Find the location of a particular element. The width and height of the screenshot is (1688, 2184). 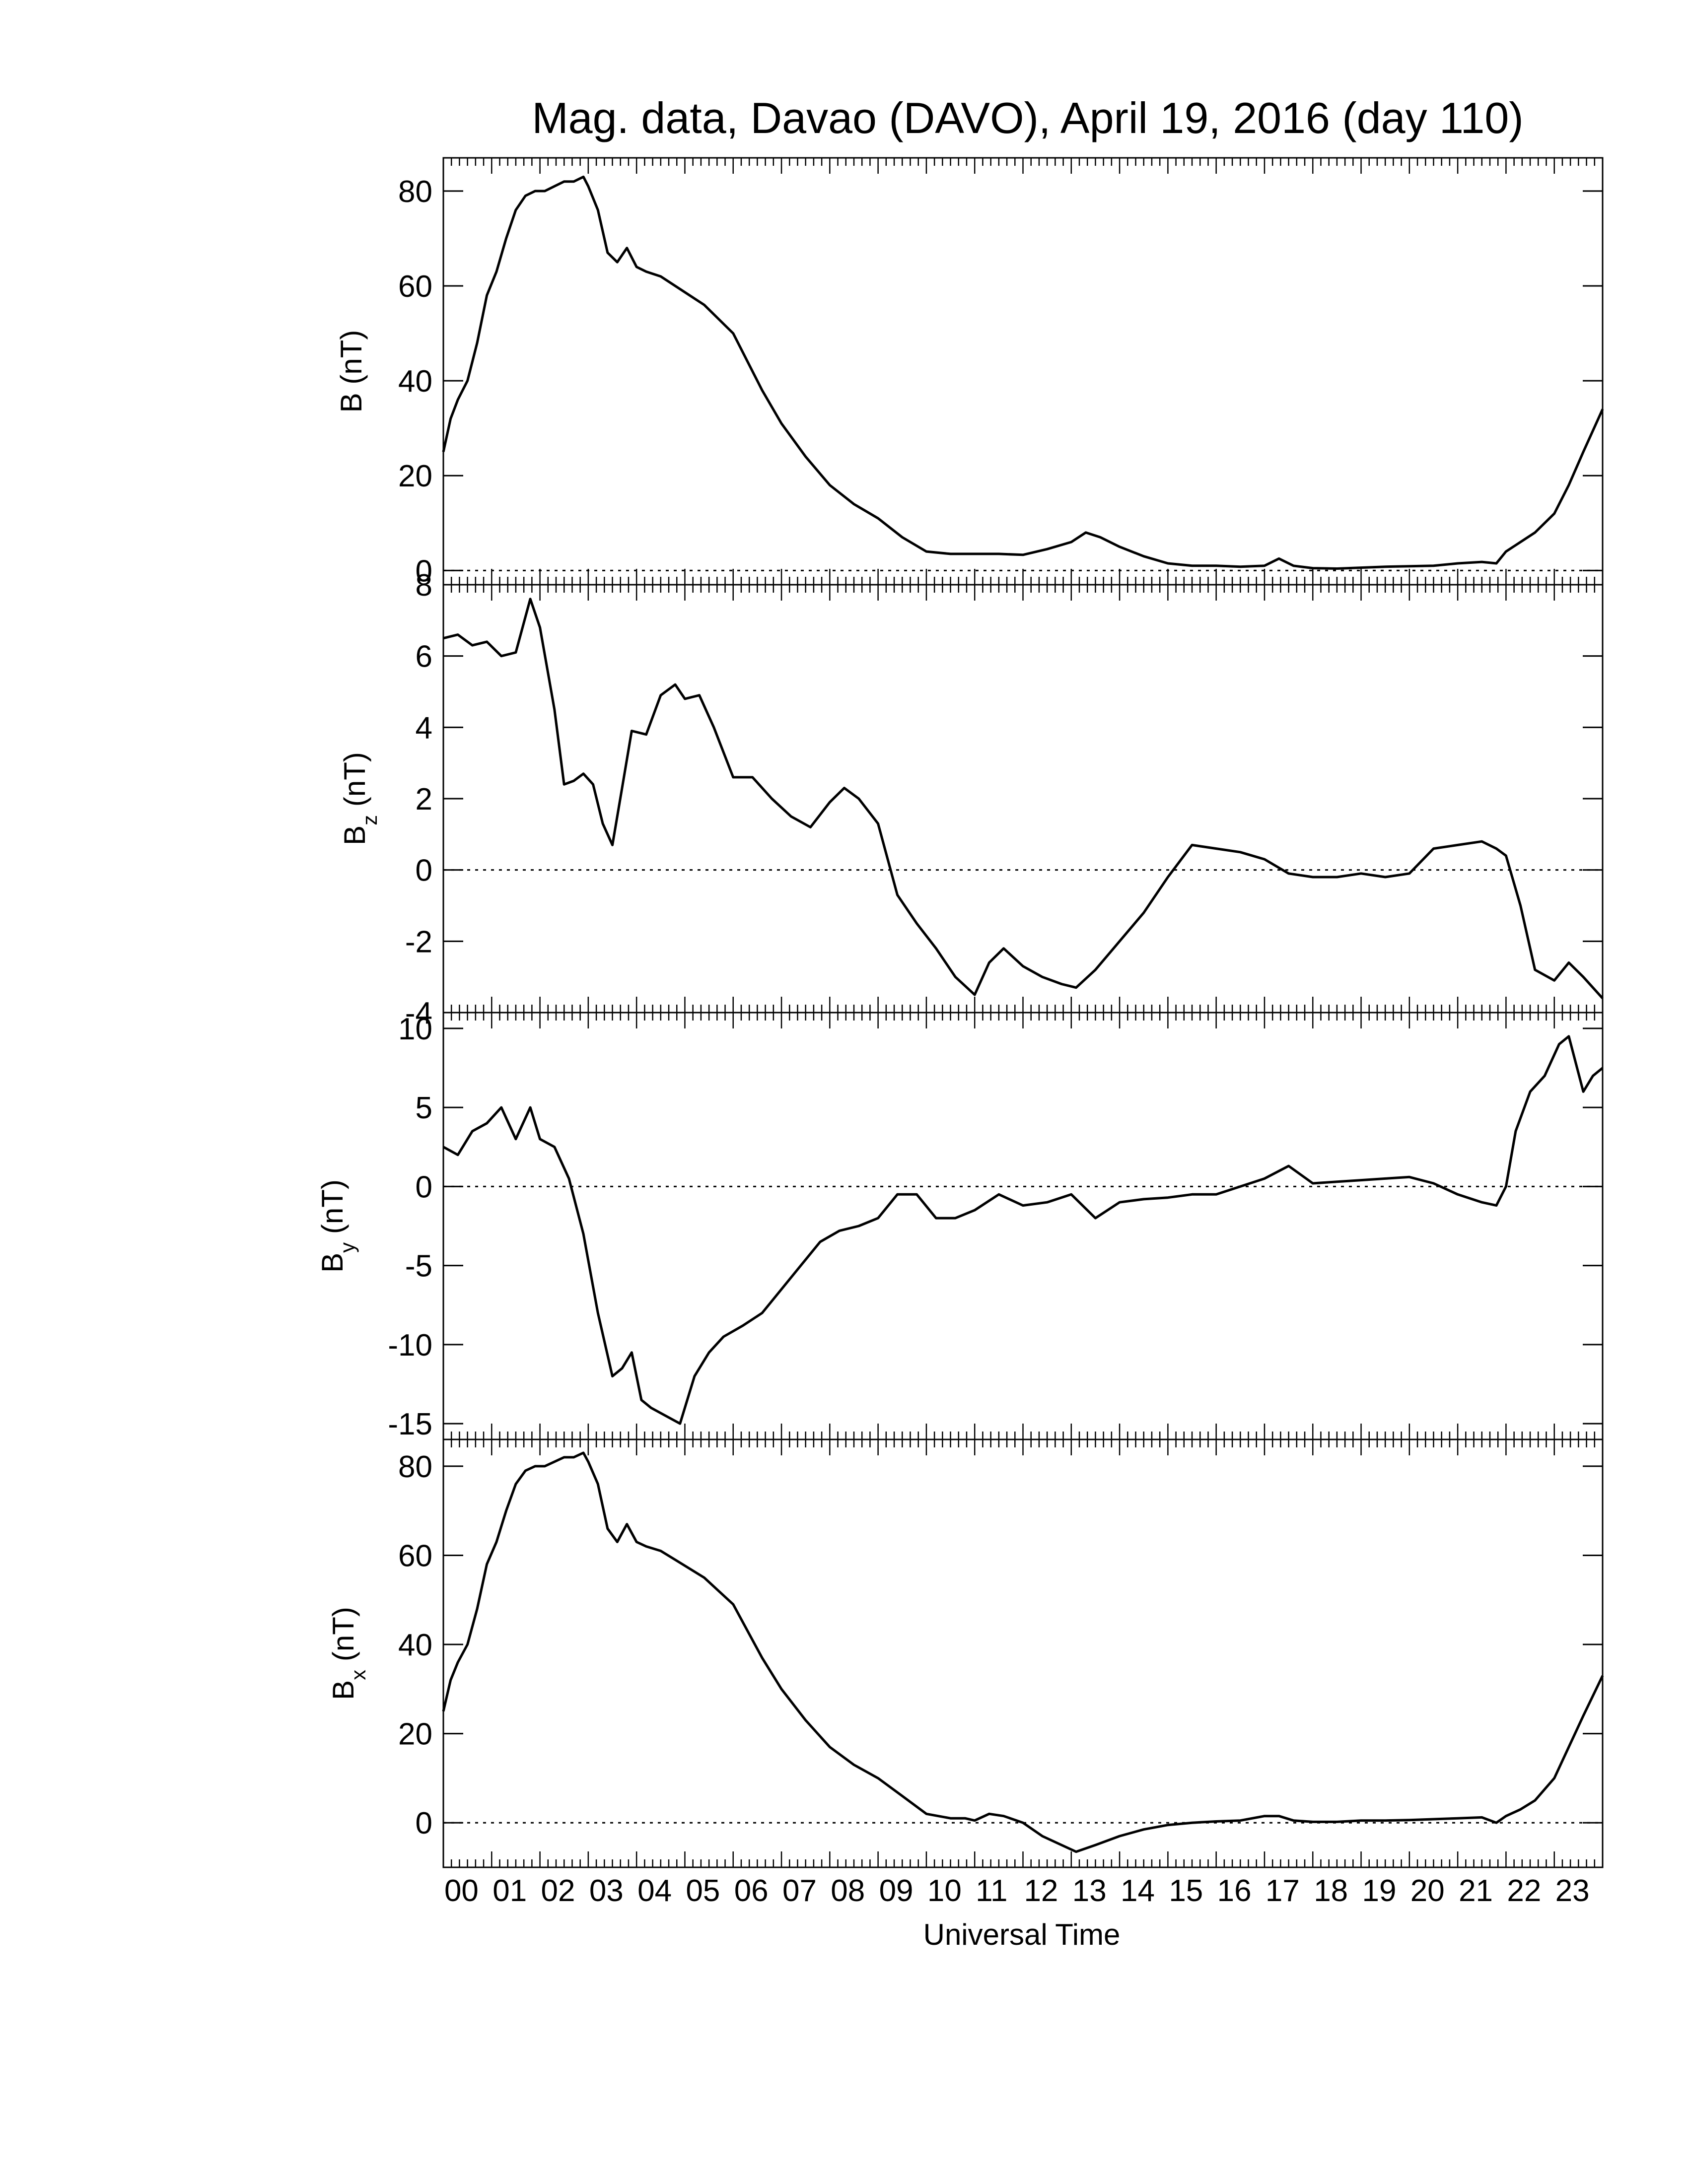

y-axis-label-subscript: y is located at coordinates (347, 1247).